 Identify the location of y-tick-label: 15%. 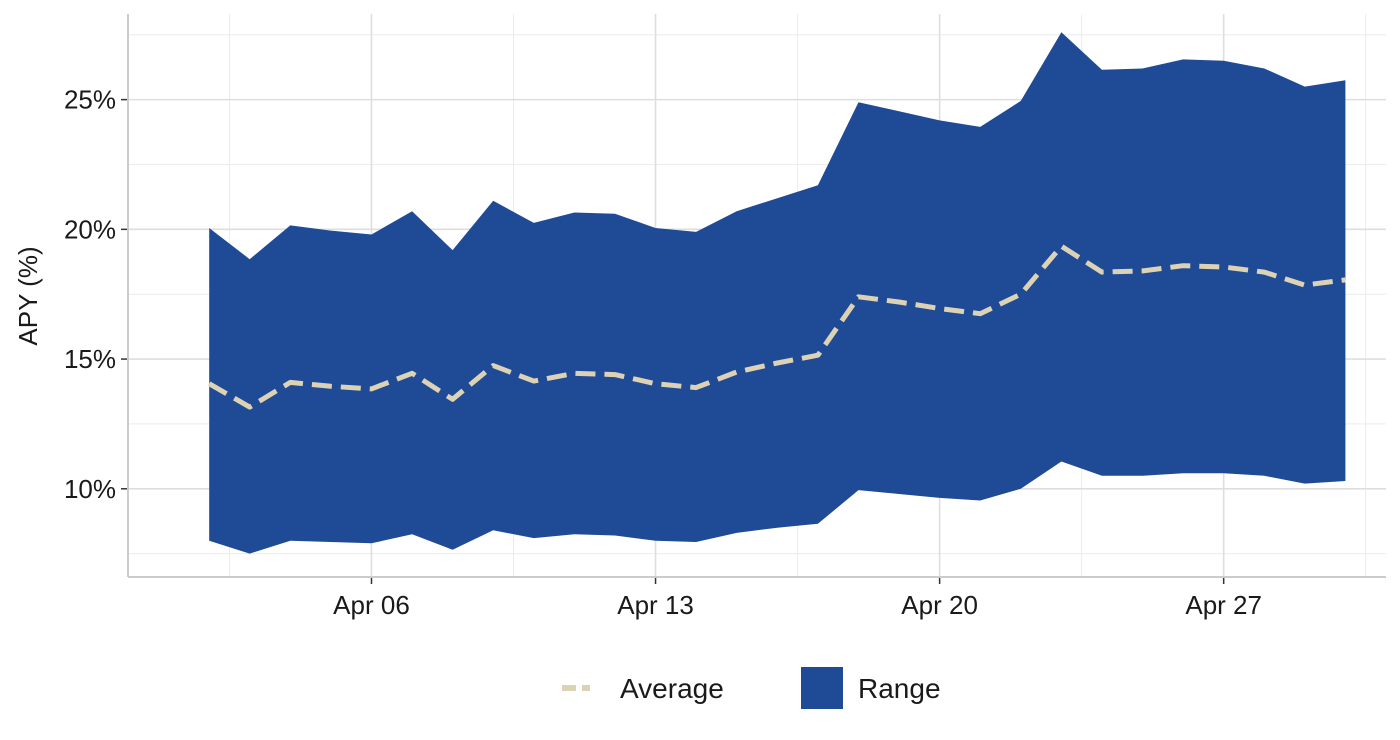
(90, 359).